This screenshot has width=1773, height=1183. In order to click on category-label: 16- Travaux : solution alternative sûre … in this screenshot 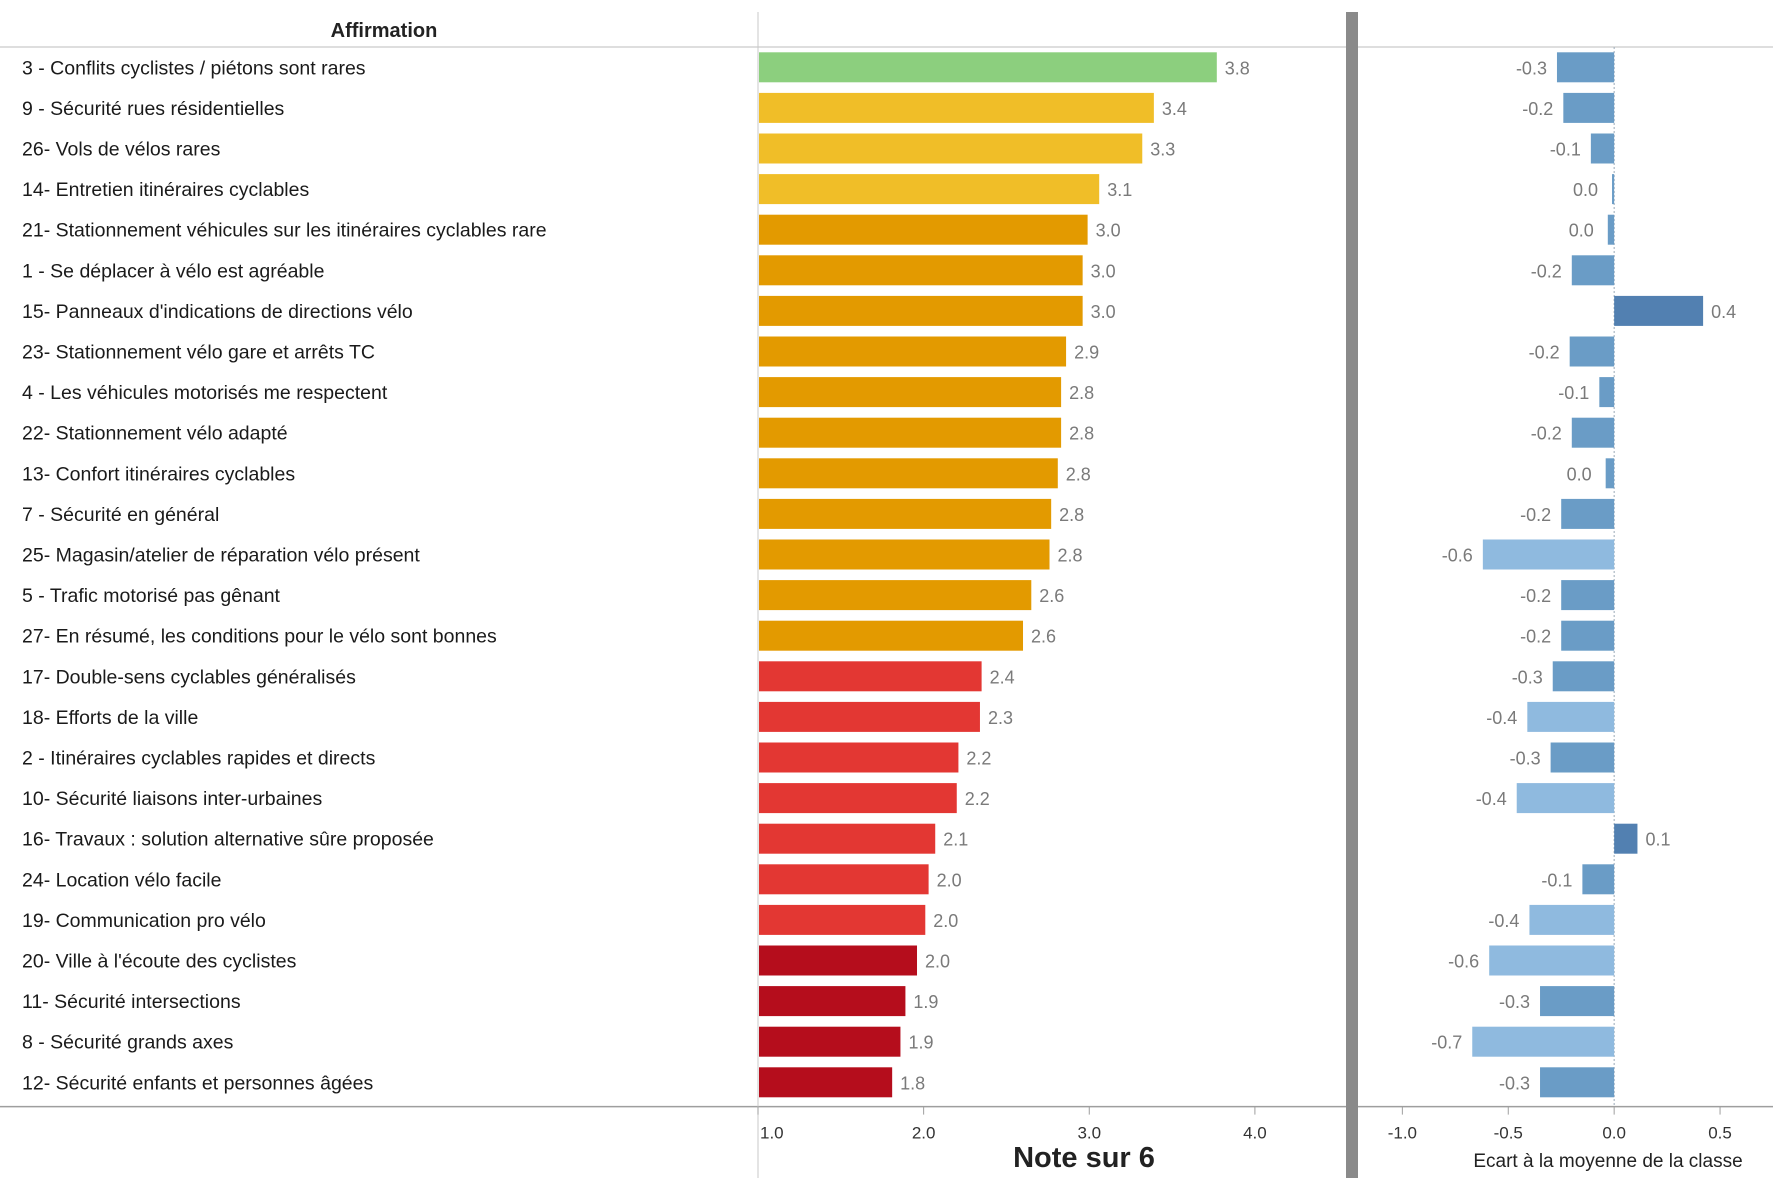, I will do `click(228, 840)`.